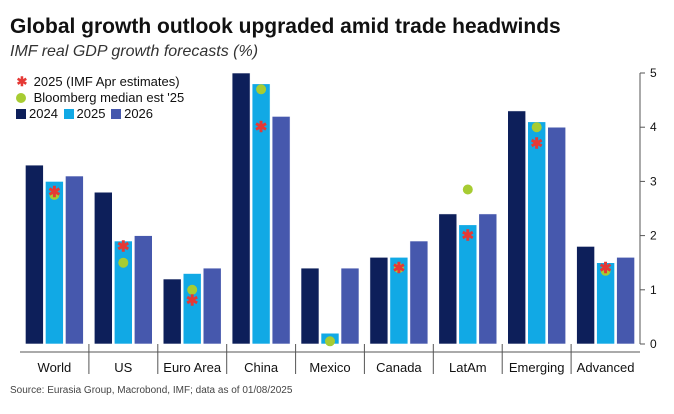  Describe the element at coordinates (330, 341) in the screenshot. I see `bloomberg-dot-mexico` at that location.